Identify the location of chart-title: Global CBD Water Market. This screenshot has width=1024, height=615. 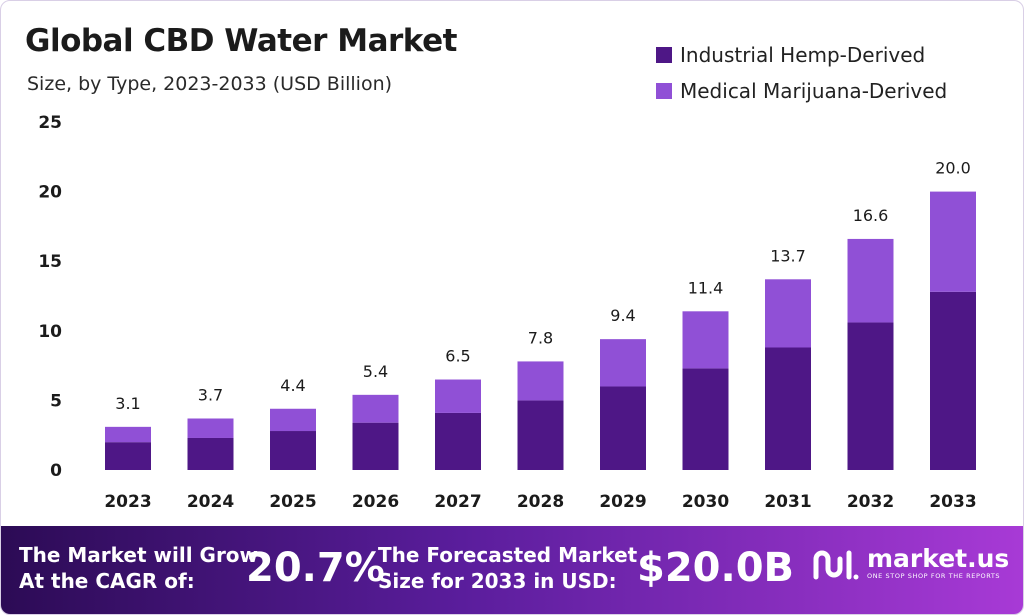
(241, 41).